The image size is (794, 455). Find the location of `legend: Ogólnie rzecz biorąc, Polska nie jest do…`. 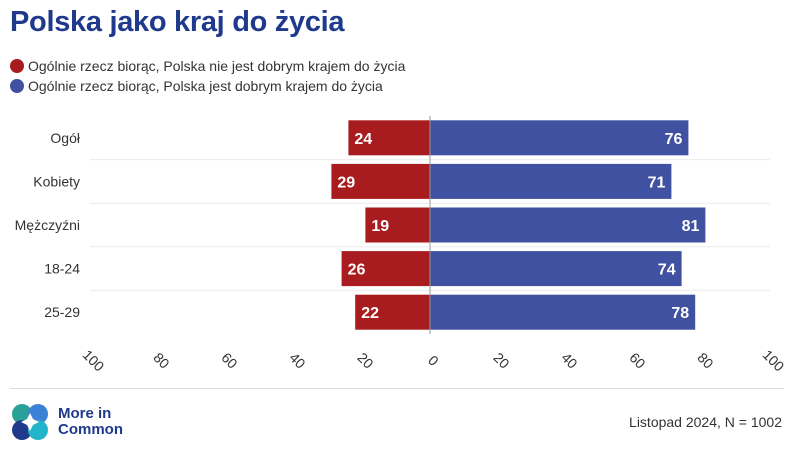

legend: Ogólnie rzecz biorąc, Polska nie jest do… is located at coordinates (207, 76).